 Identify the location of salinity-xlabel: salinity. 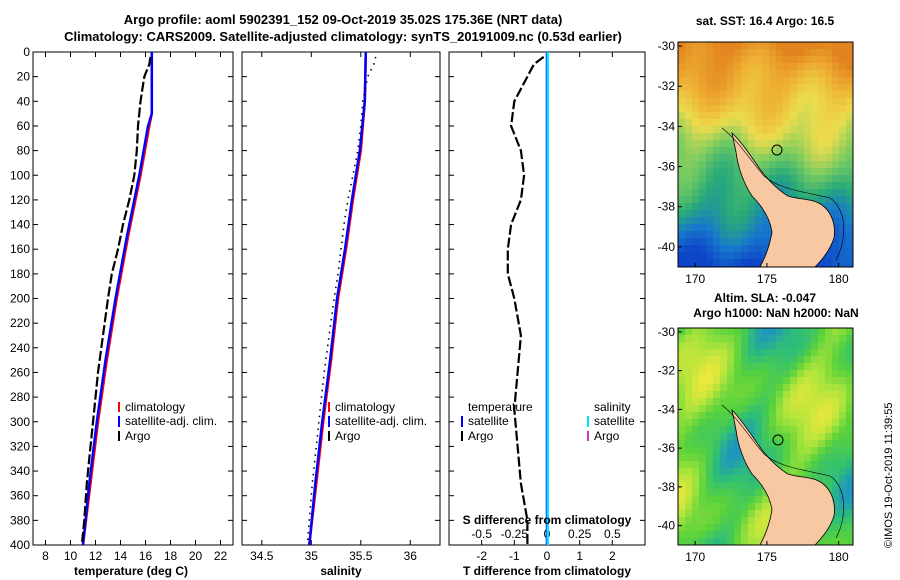
(341, 571).